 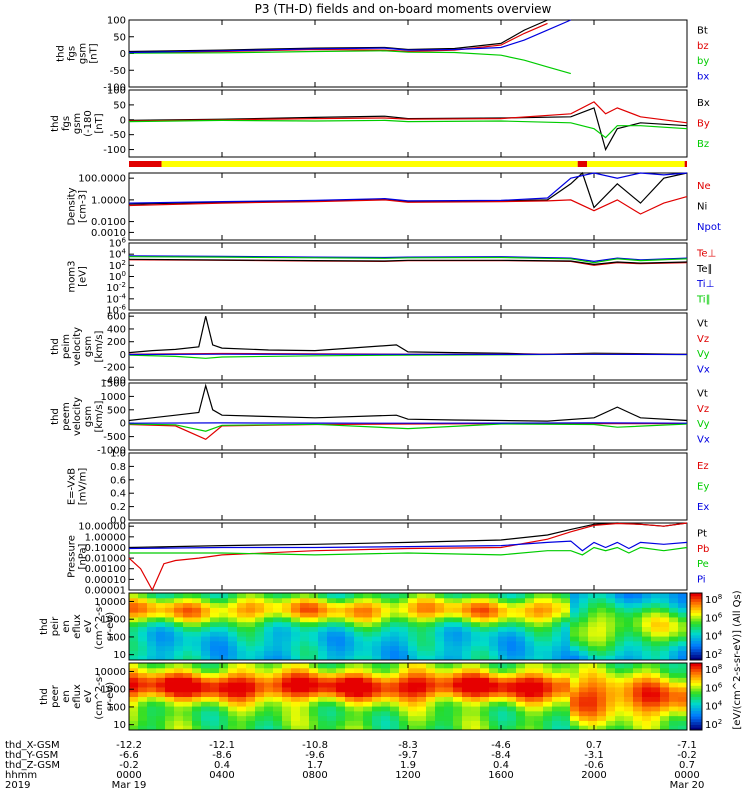 What do you see at coordinates (408, 259) in the screenshot?
I see `series-line-Ti⊥` at bounding box center [408, 259].